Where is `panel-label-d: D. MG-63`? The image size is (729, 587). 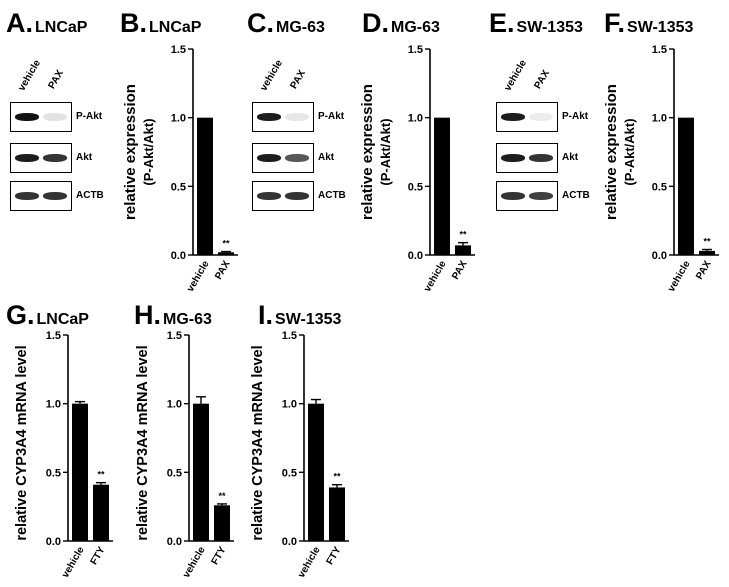
panel-label-d: D. MG-63 is located at coordinates (401, 23).